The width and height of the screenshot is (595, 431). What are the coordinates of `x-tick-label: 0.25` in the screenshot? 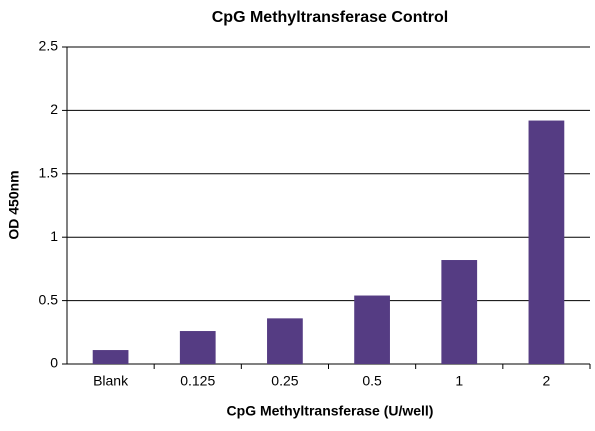 It's located at (284, 381).